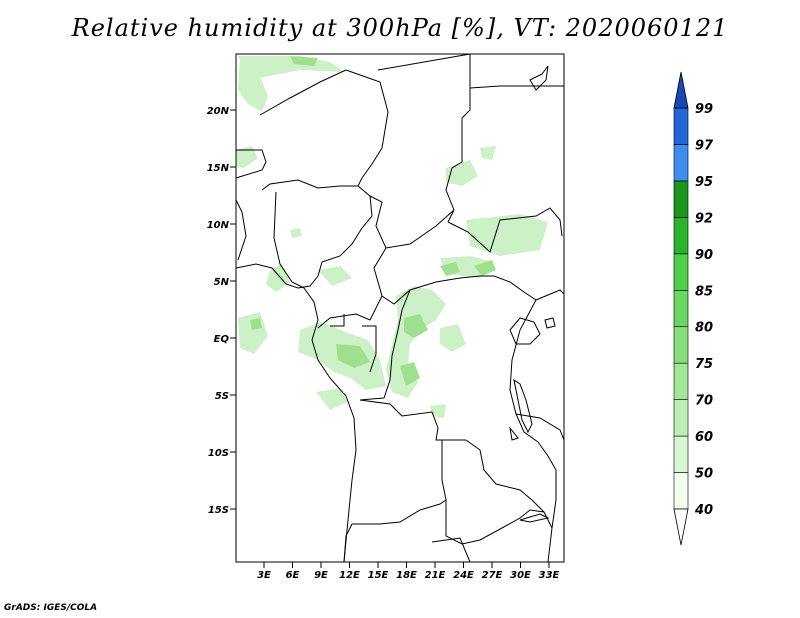  What do you see at coordinates (51, 608) in the screenshot?
I see `grads-credit: GrADS: IGES/COLA` at bounding box center [51, 608].